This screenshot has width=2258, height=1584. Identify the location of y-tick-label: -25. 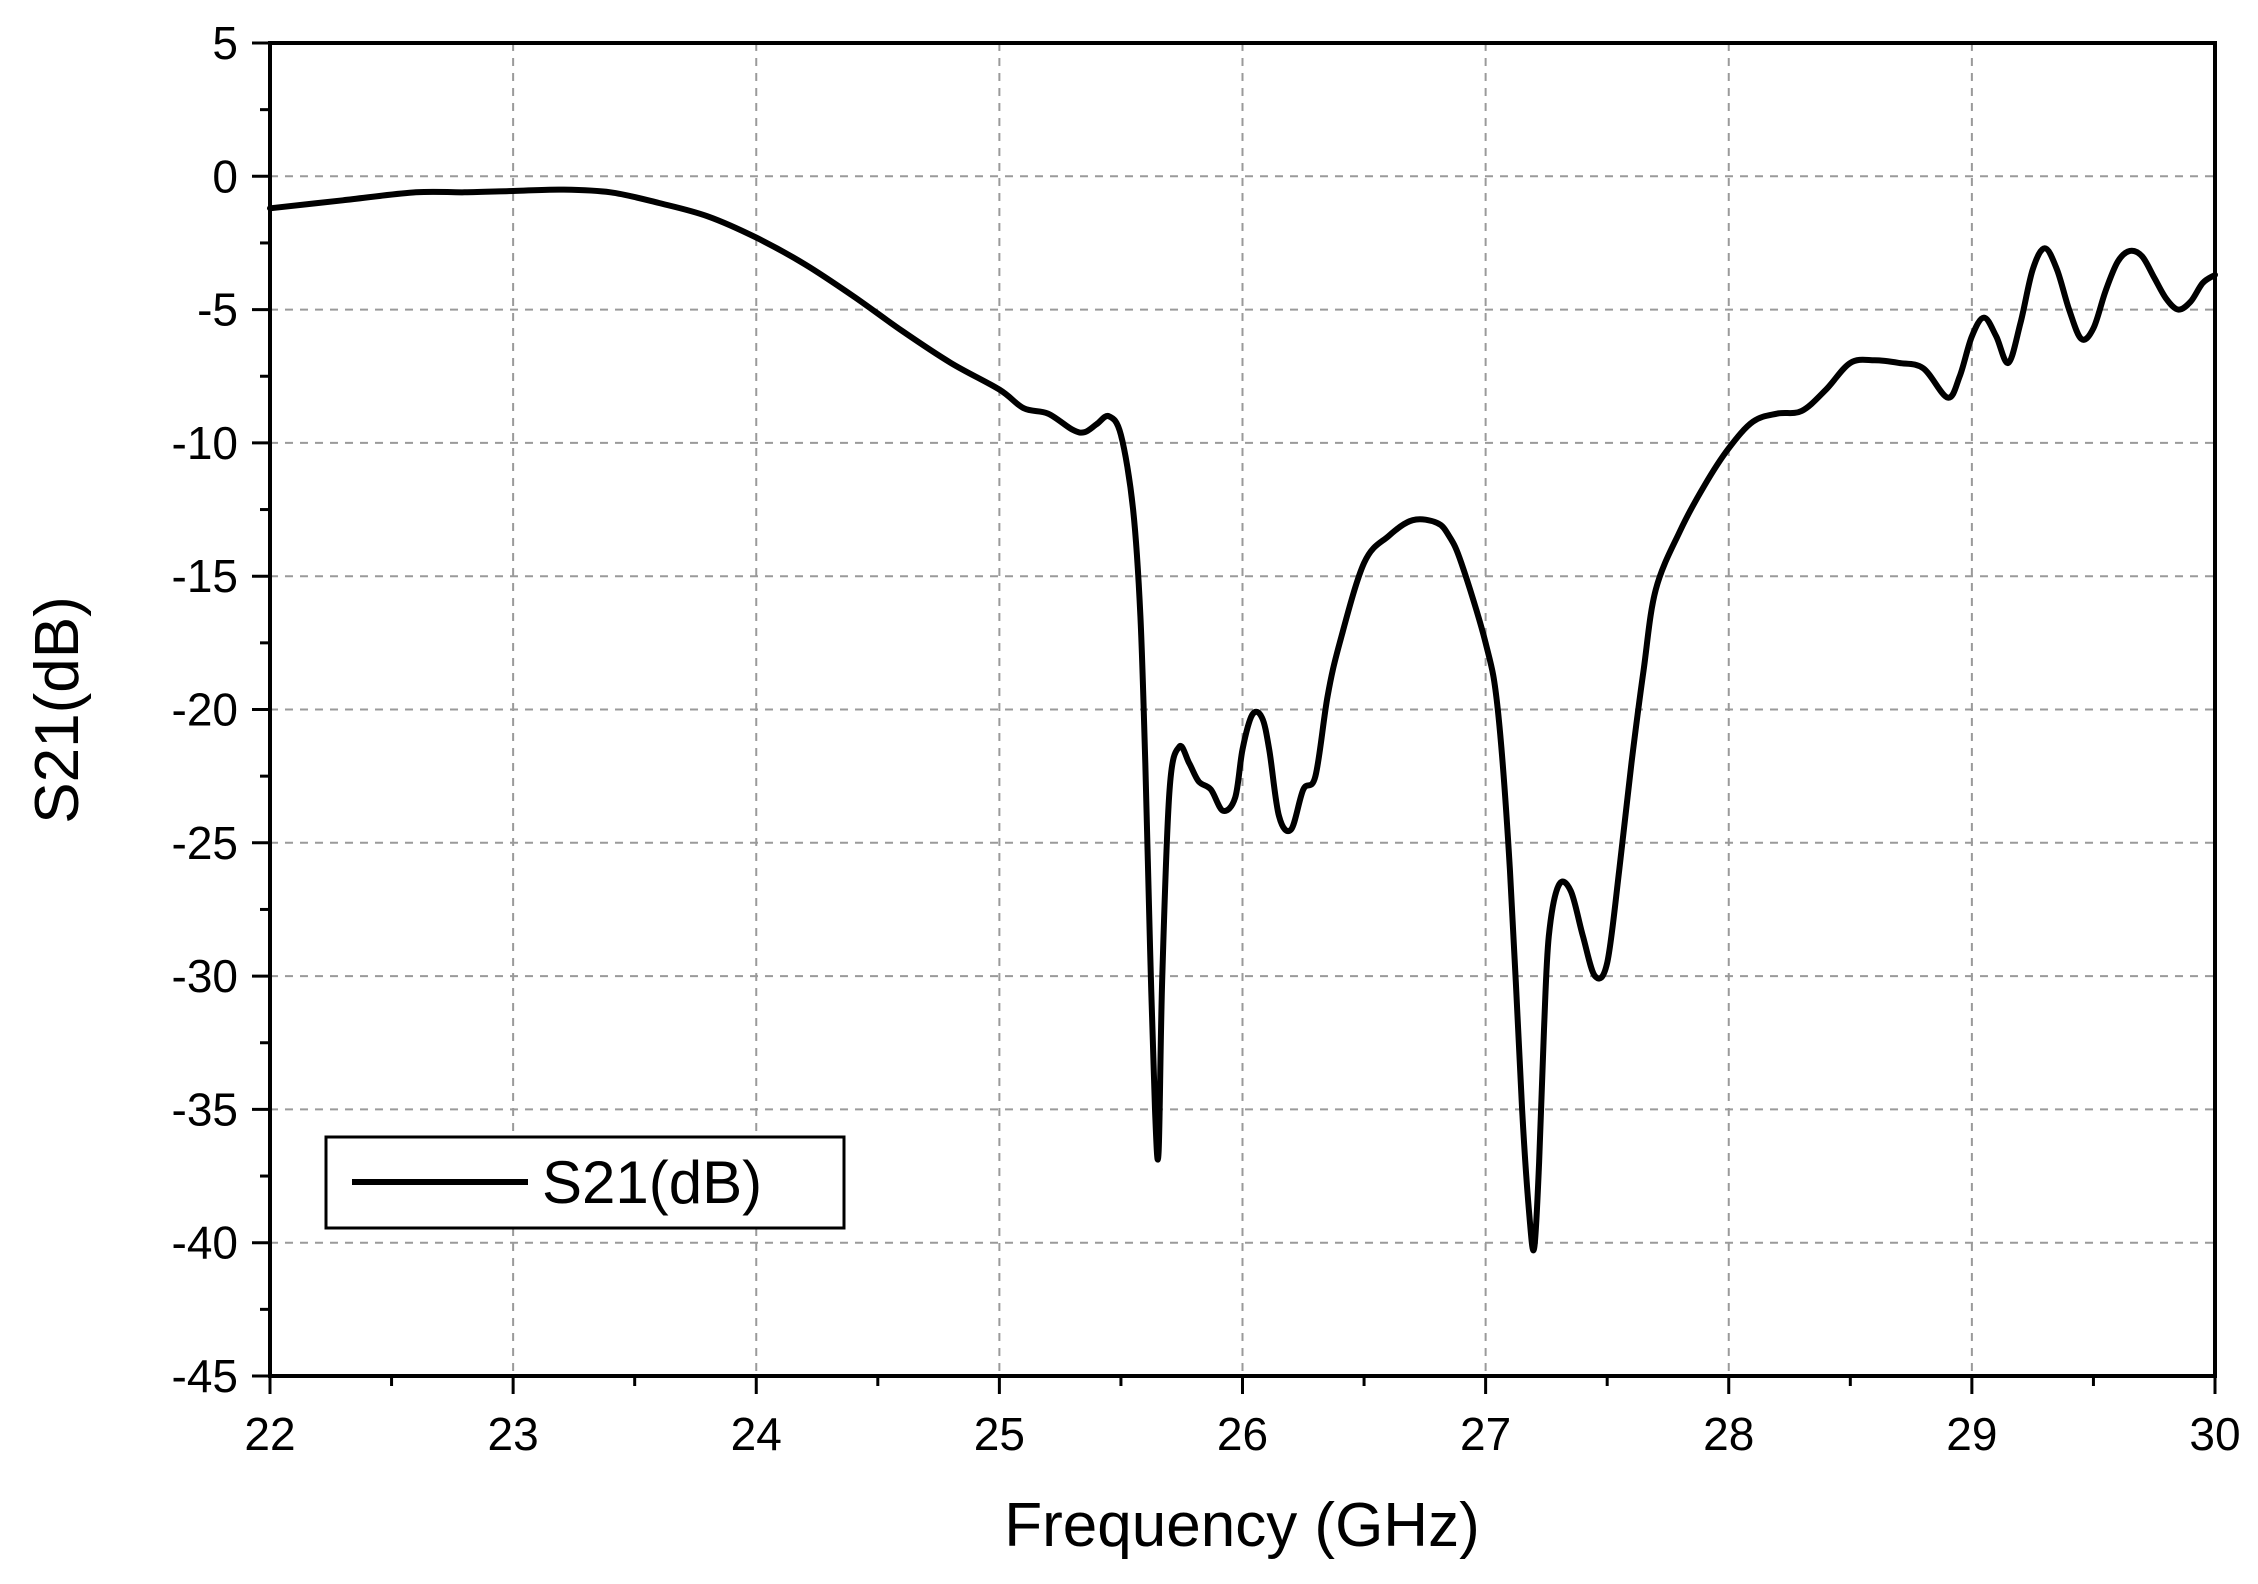
(205, 843).